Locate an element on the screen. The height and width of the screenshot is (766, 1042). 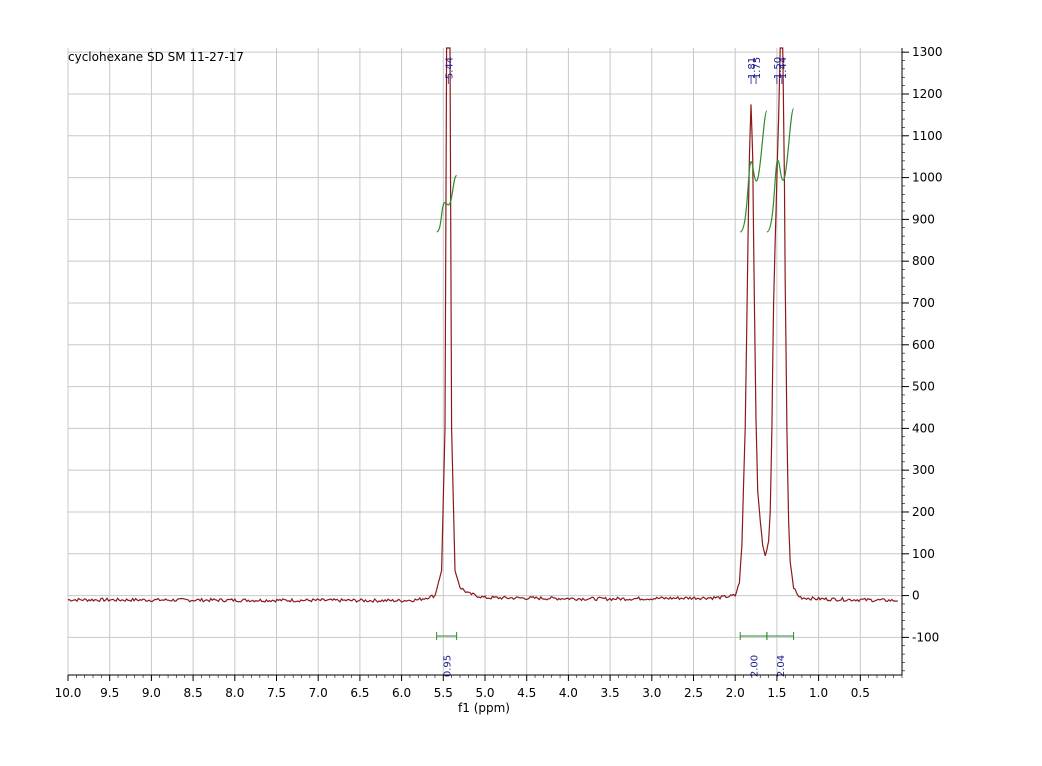
x-tick-label: 8.5 is located at coordinates (193, 693).